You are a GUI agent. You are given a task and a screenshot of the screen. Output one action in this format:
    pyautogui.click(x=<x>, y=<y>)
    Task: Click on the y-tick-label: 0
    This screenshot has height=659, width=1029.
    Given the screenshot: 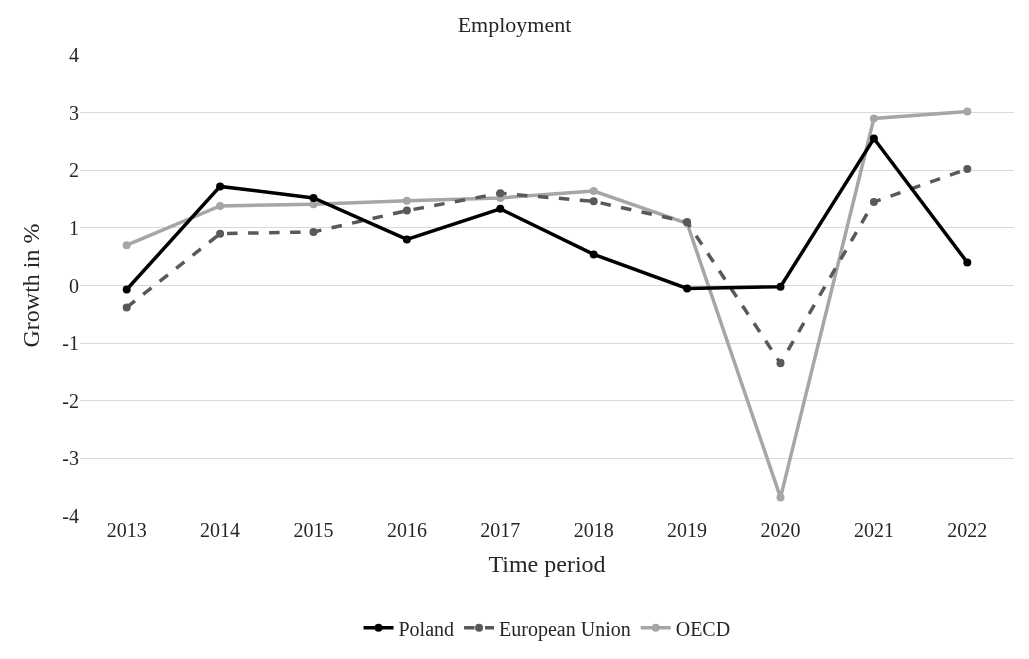 What is the action you would take?
    pyautogui.click(x=74, y=285)
    